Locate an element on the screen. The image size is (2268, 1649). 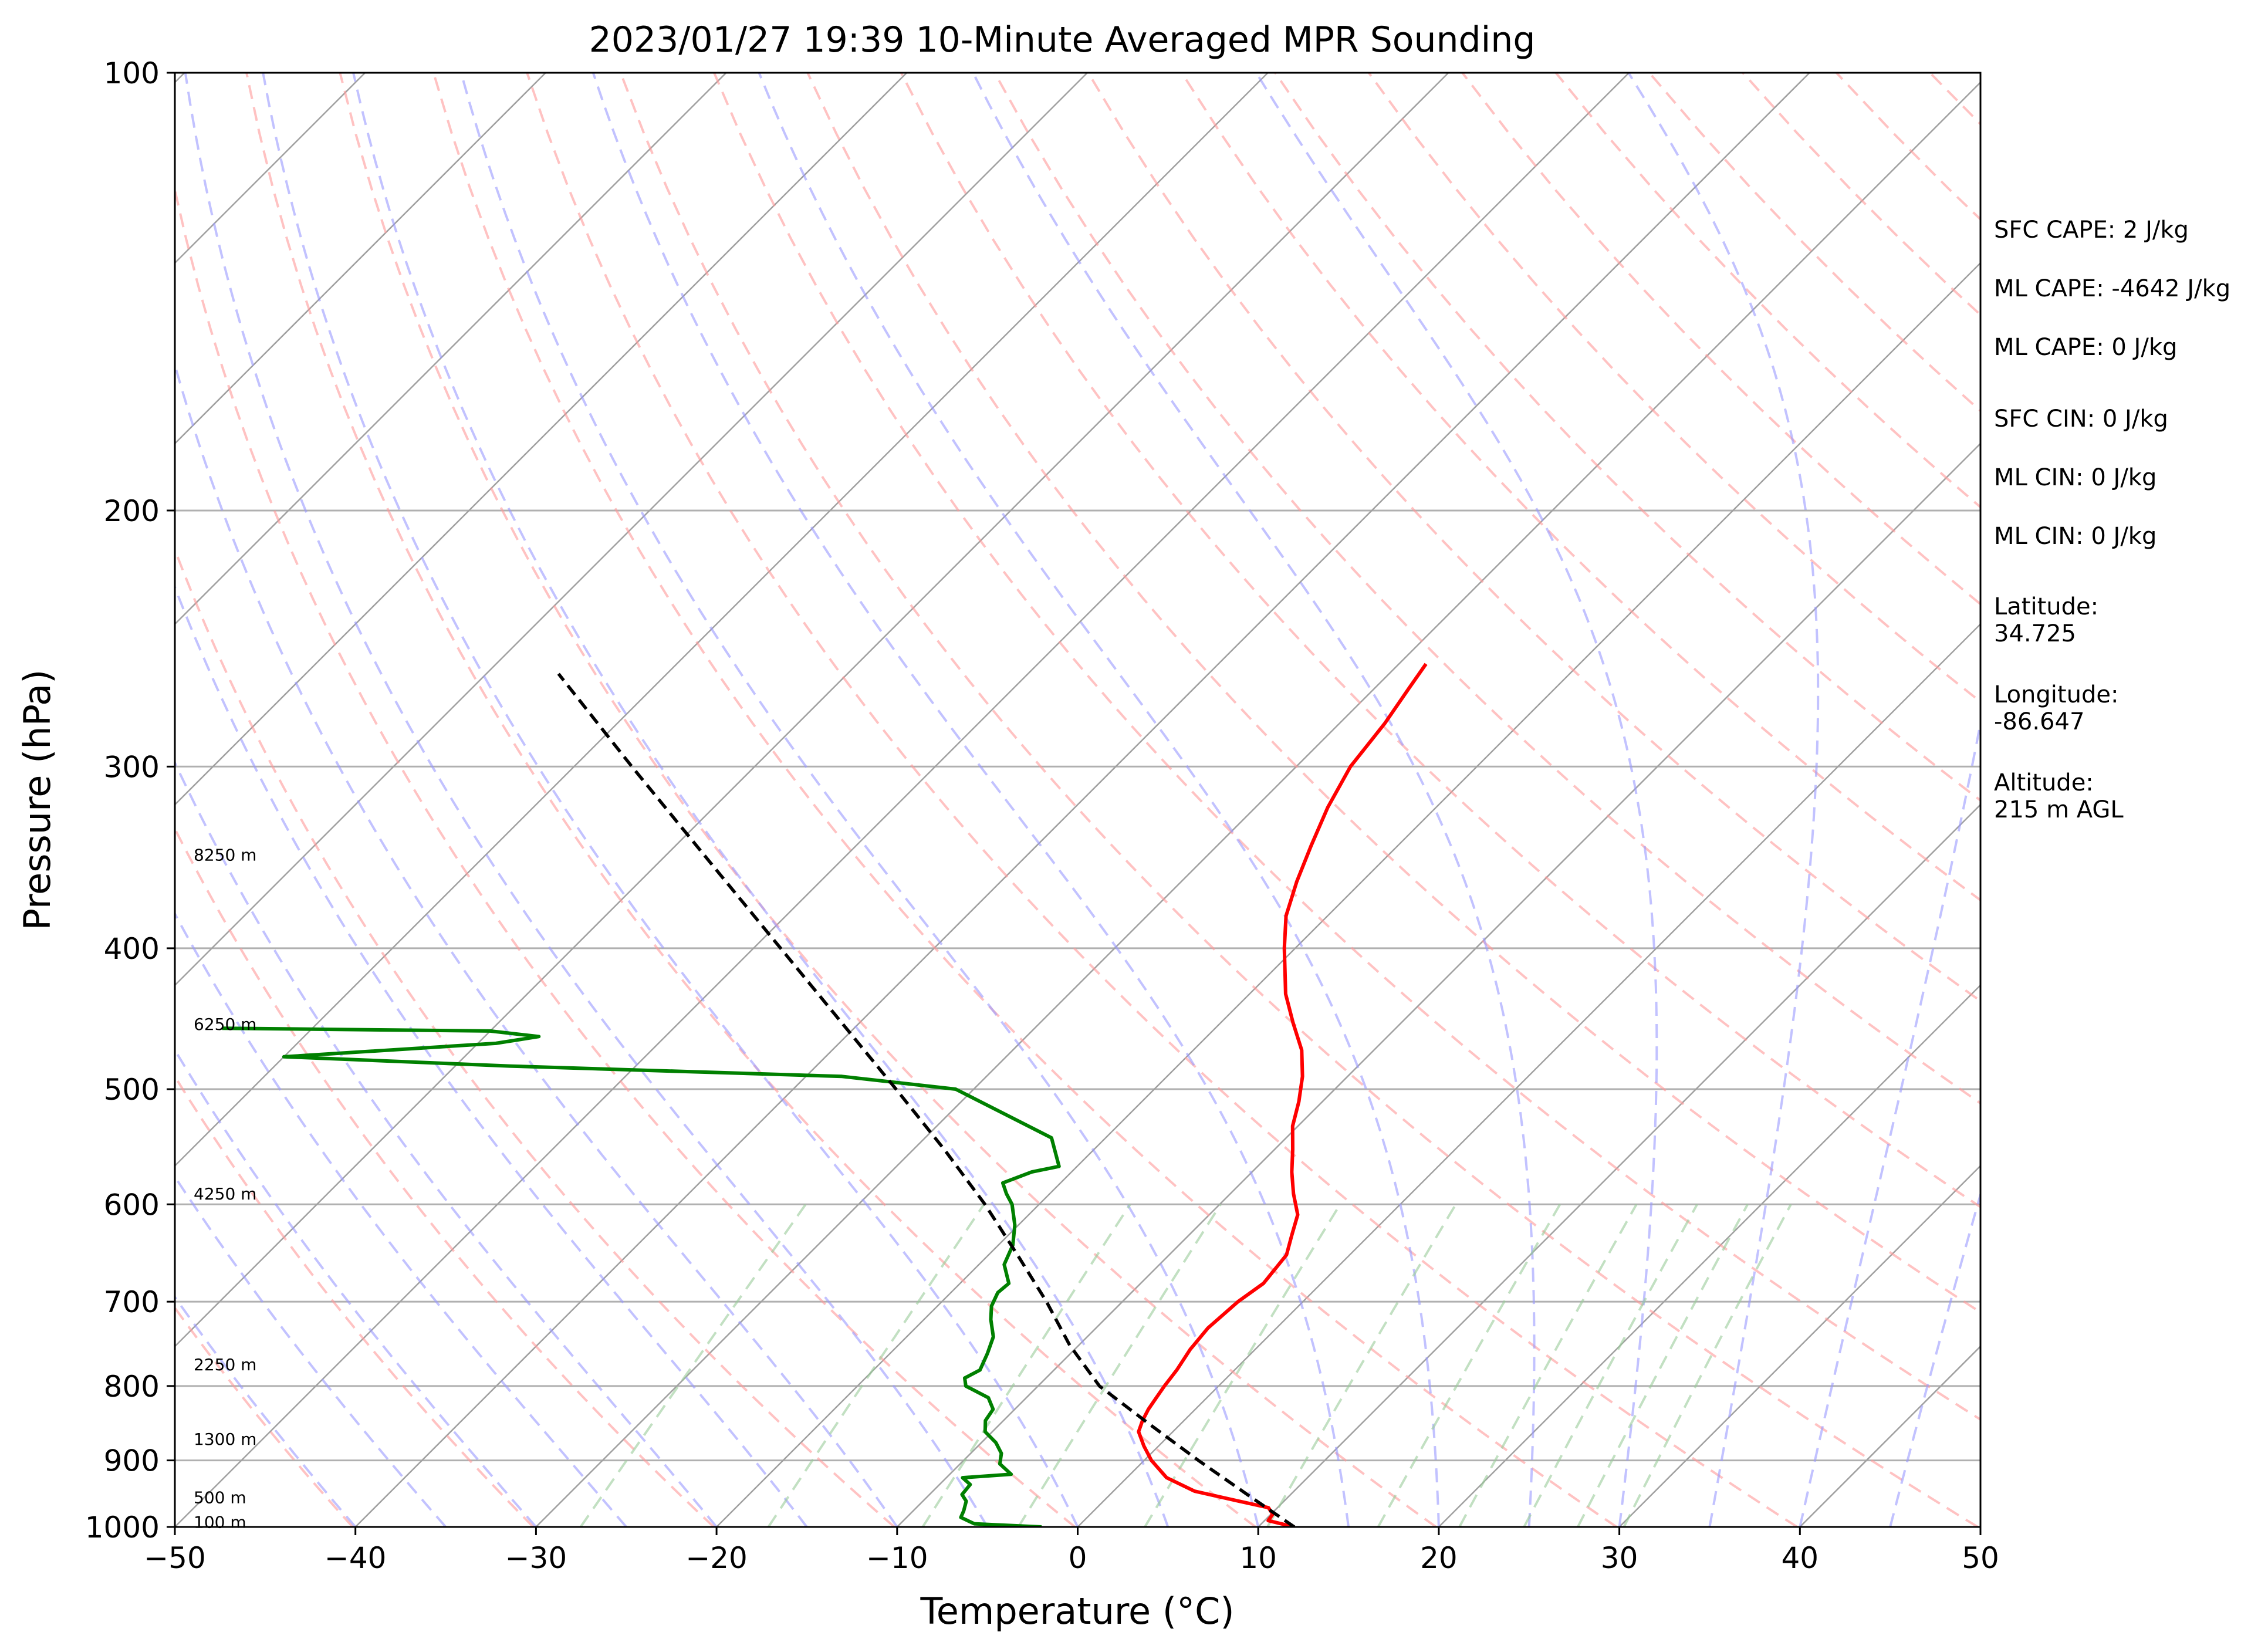
info-annotation: Altitude: is located at coordinates (2044, 782).